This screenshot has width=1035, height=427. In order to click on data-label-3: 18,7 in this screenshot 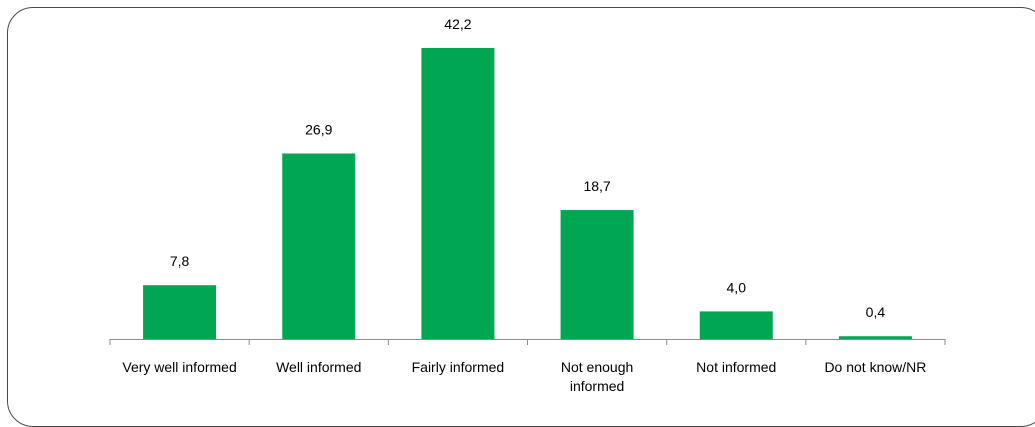, I will do `click(596, 186)`.